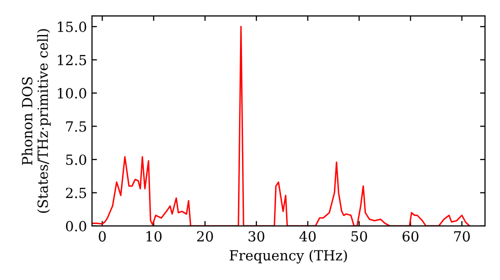 Image resolution: width=500 pixels, height=280 pixels. Describe the element at coordinates (76, 226) in the screenshot. I see `y-tick-label: 0.0` at that location.